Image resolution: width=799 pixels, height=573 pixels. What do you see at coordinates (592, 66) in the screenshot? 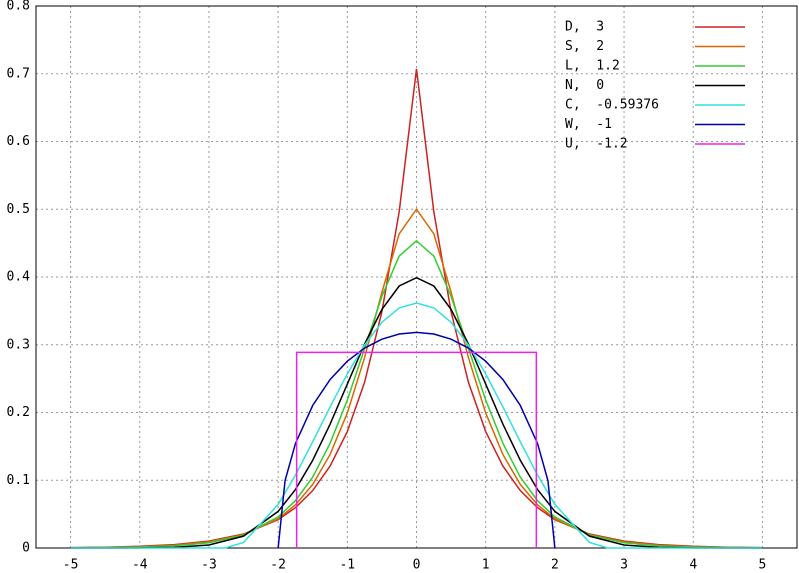
I see `legend-label: L, 1.2` at bounding box center [592, 66].